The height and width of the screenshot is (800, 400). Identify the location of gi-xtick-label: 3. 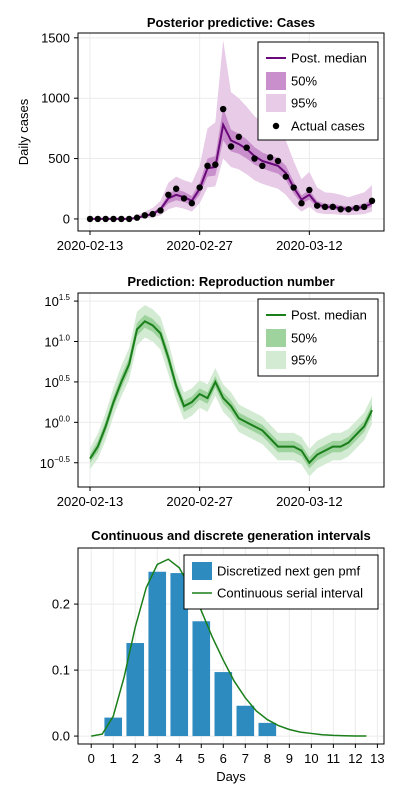
(157, 758).